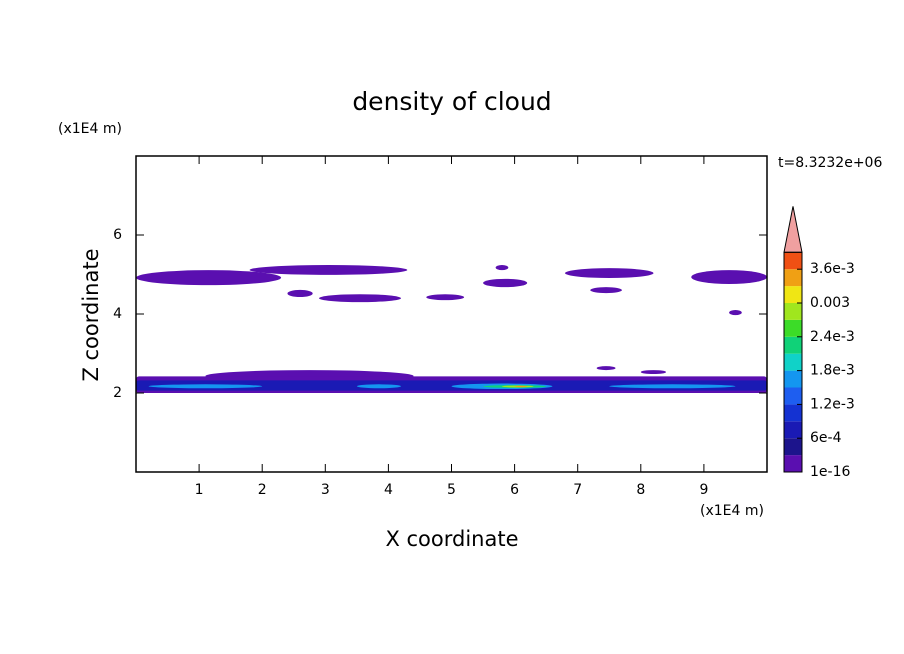  What do you see at coordinates (199, 490) in the screenshot?
I see `x-tick-label: 1` at bounding box center [199, 490].